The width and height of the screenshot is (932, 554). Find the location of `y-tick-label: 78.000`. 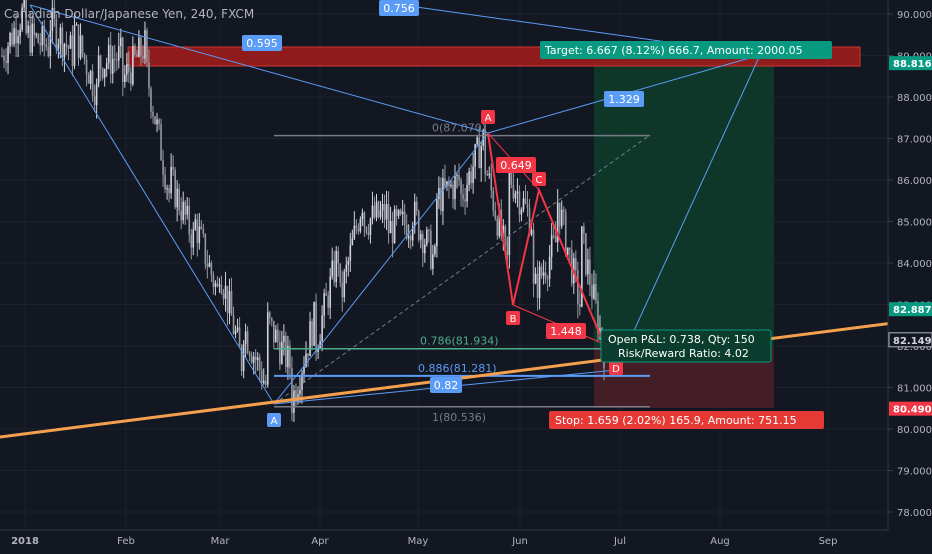

y-tick-label: 78.000 is located at coordinates (914, 513).